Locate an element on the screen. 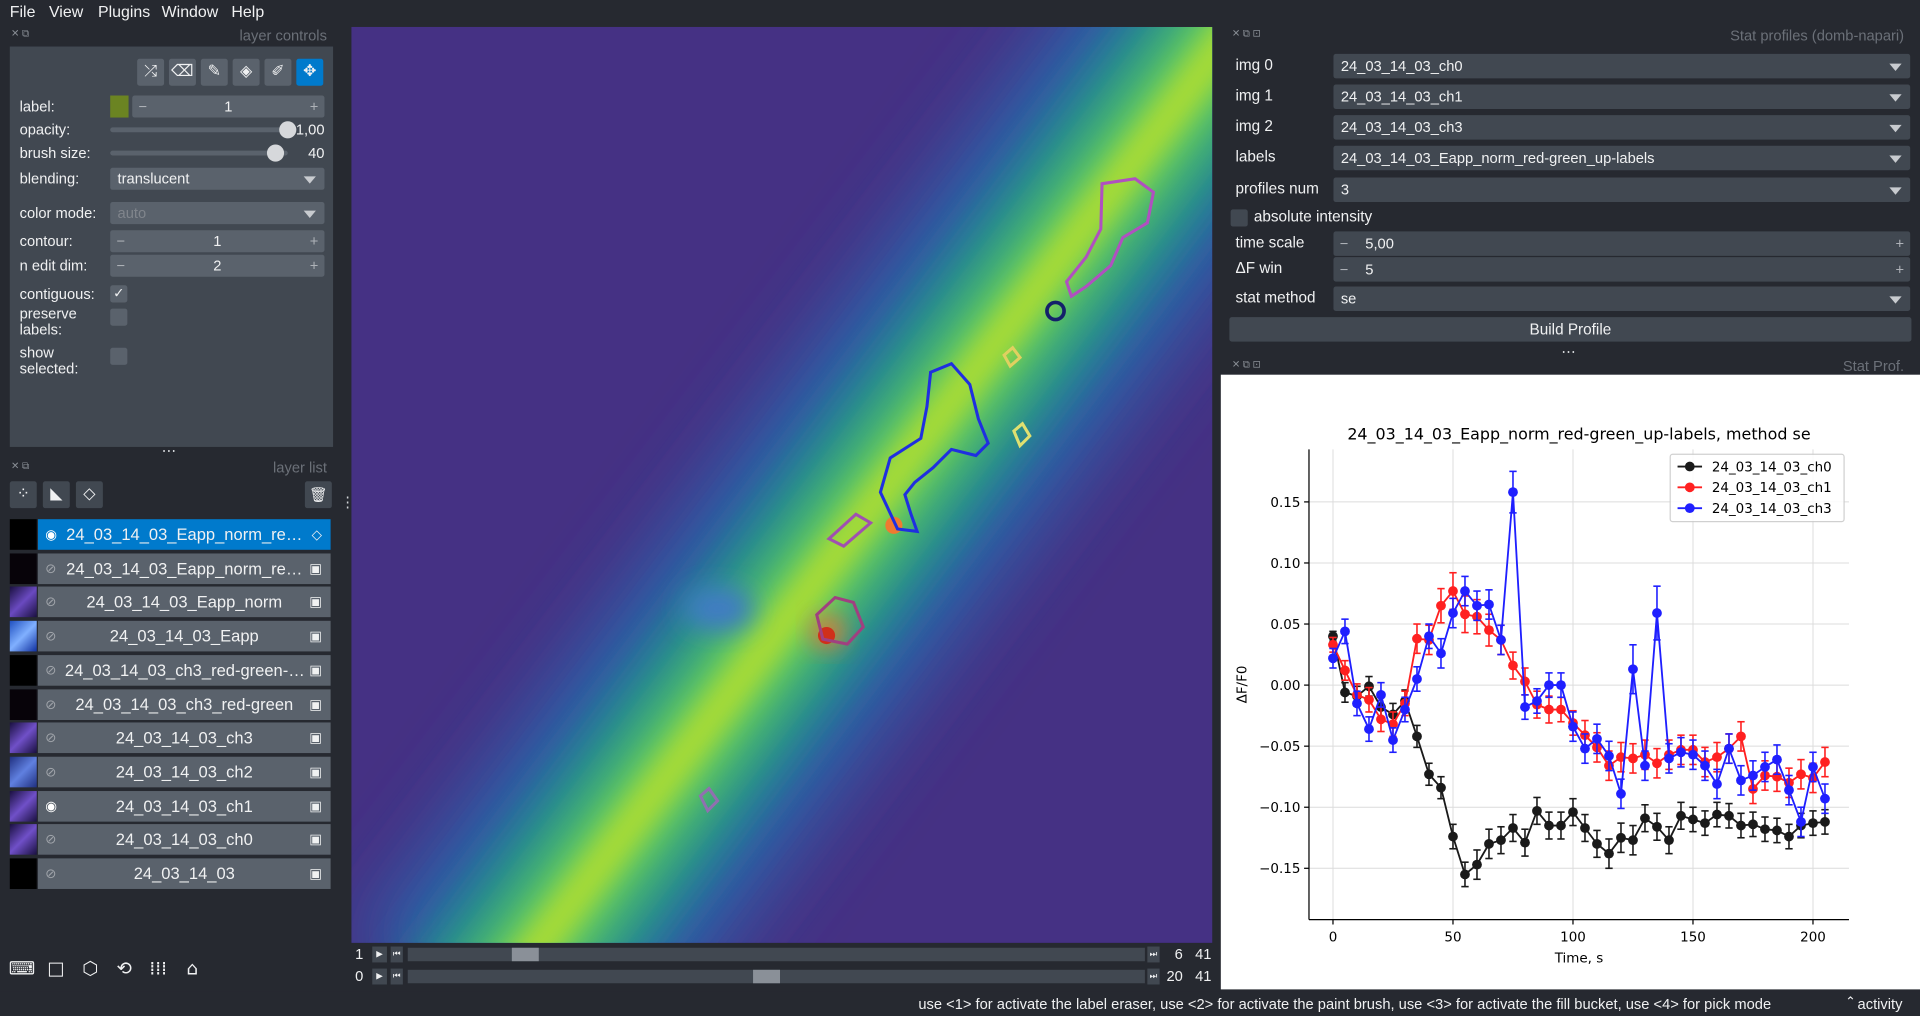  tool-button: ✎ is located at coordinates (214, 72).